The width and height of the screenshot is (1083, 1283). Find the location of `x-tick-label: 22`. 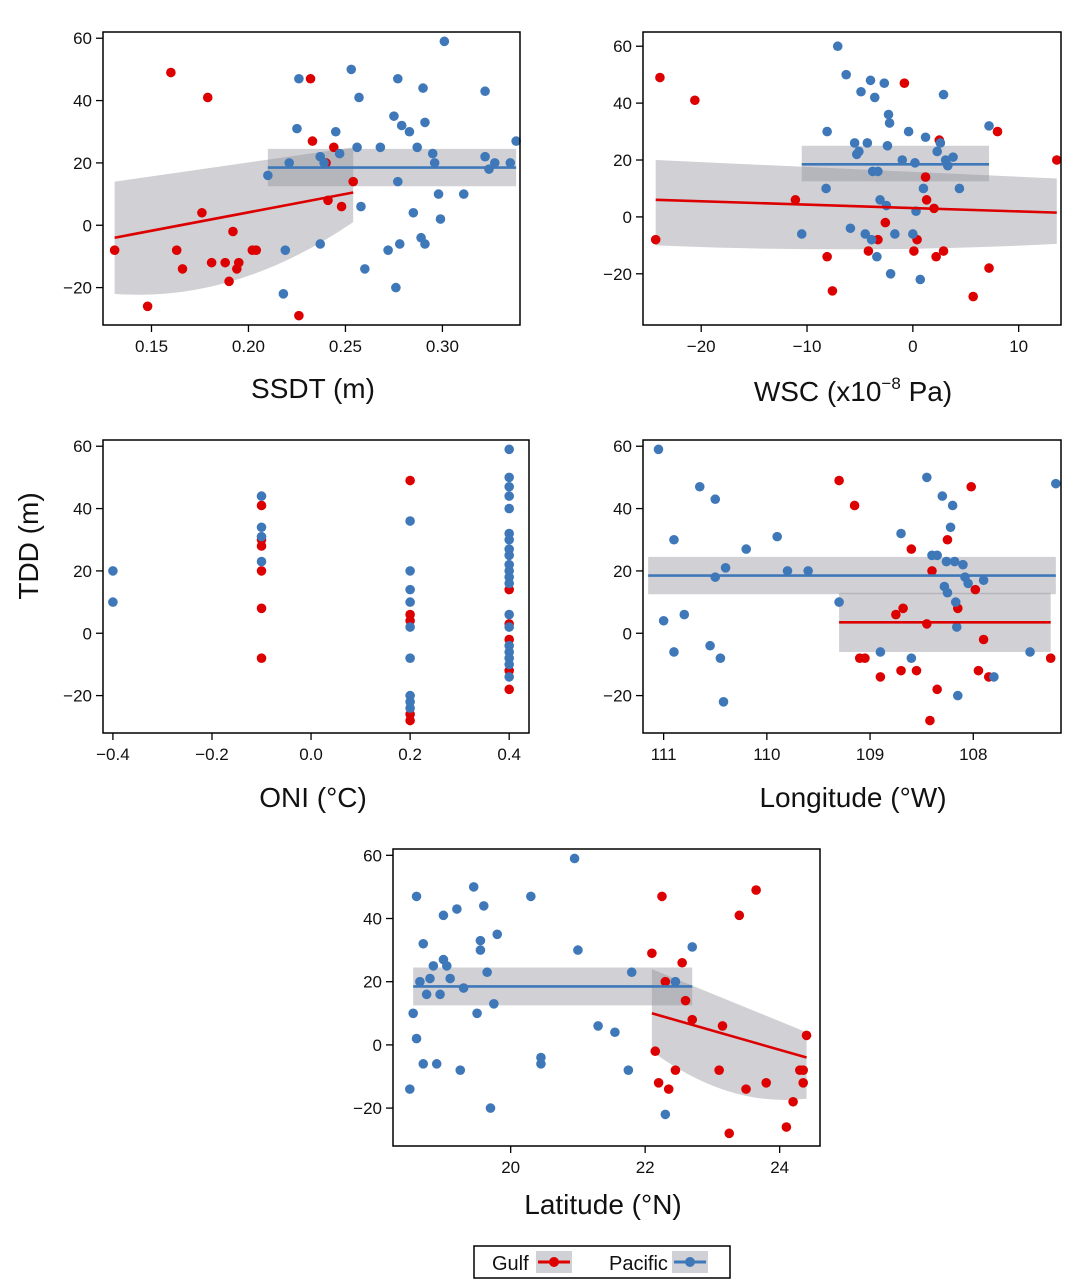

x-tick-label: 22 is located at coordinates (645, 1167).